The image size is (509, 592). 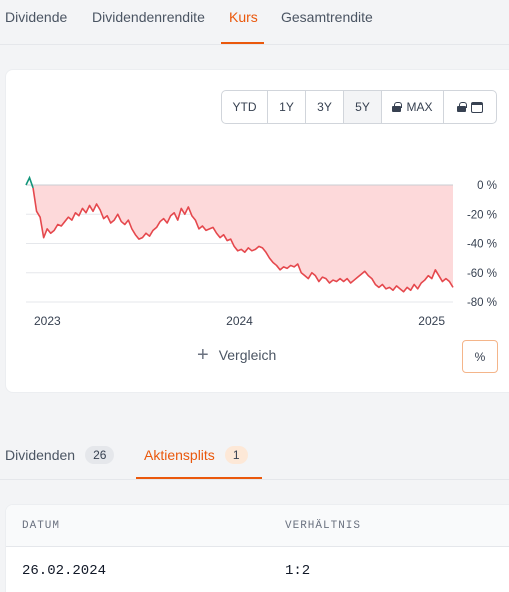 I want to click on tab-aktiensplits: Aktiensplits 1, so click(x=196, y=455).